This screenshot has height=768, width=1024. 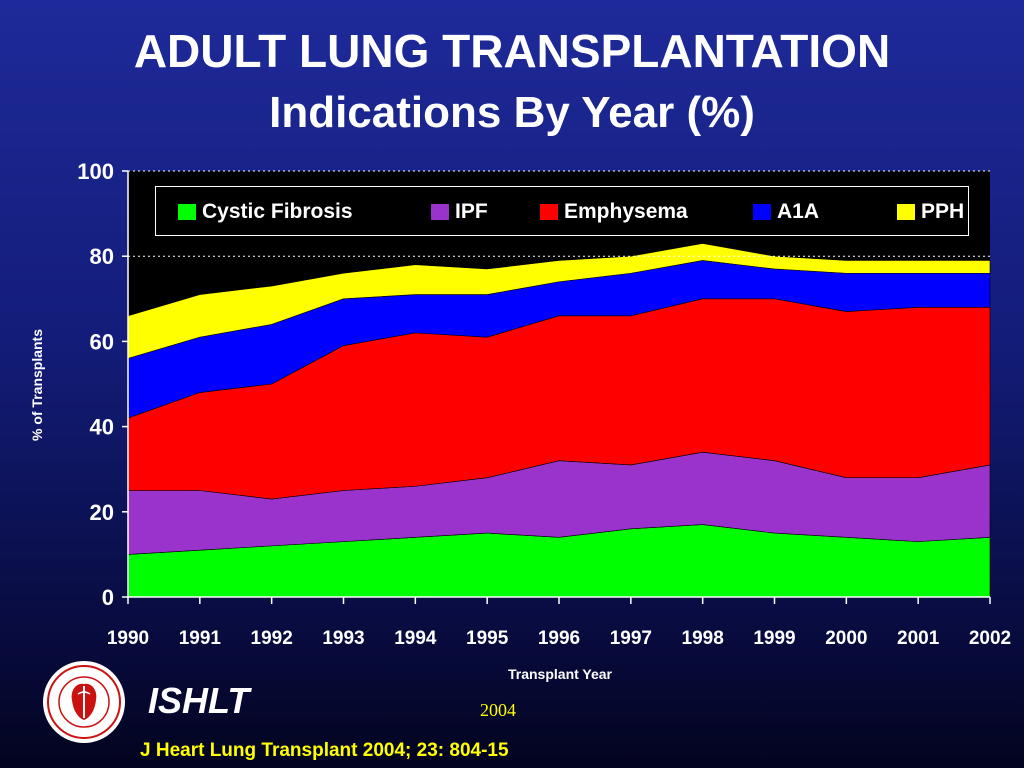 I want to click on y-tick-label: 0, so click(x=108, y=597).